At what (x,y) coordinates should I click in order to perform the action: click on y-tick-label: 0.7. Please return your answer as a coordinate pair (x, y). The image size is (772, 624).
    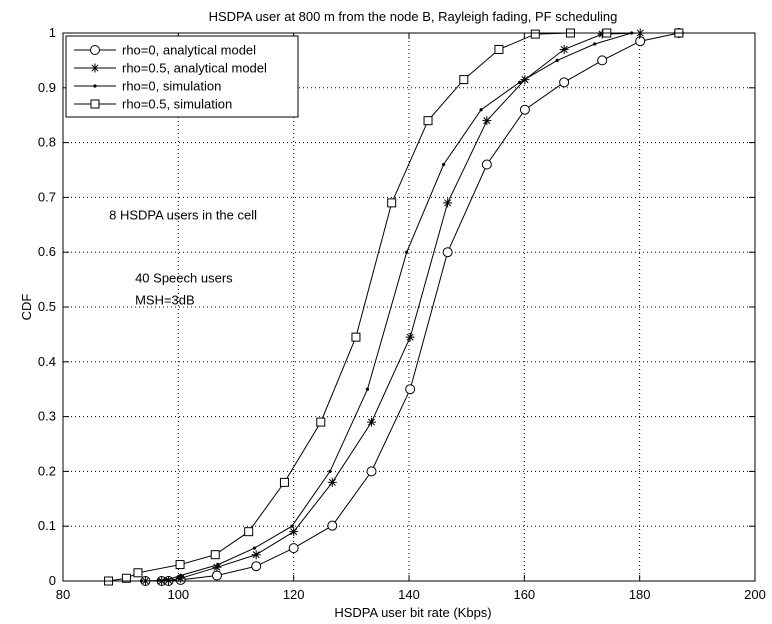
    Looking at the image, I should click on (47, 196).